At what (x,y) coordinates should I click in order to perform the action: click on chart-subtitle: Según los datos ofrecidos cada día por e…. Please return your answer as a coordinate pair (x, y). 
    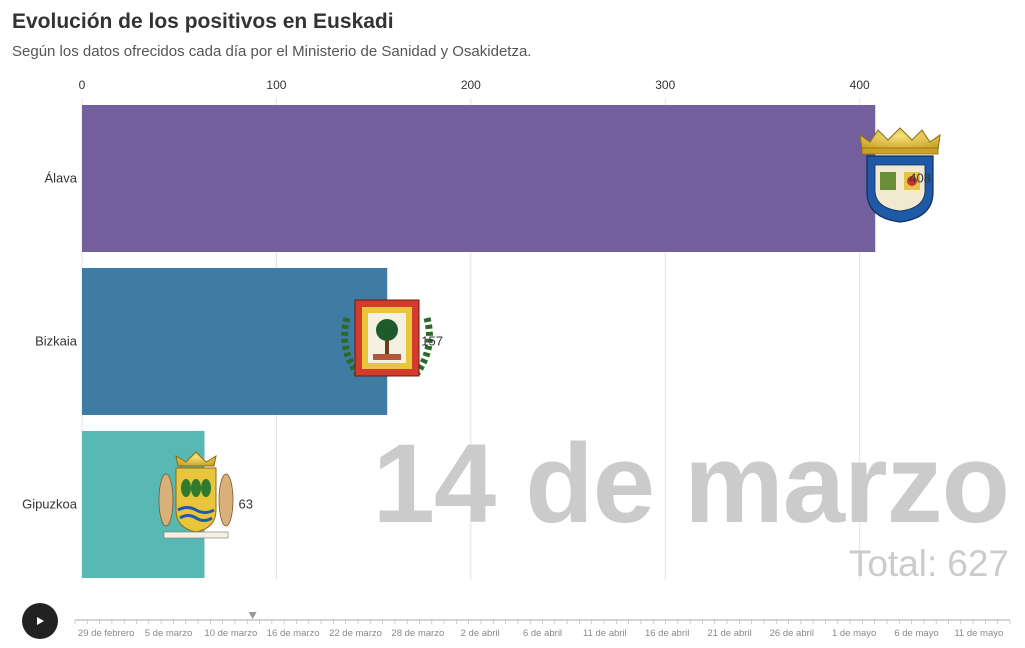
    Looking at the image, I should click on (272, 51).